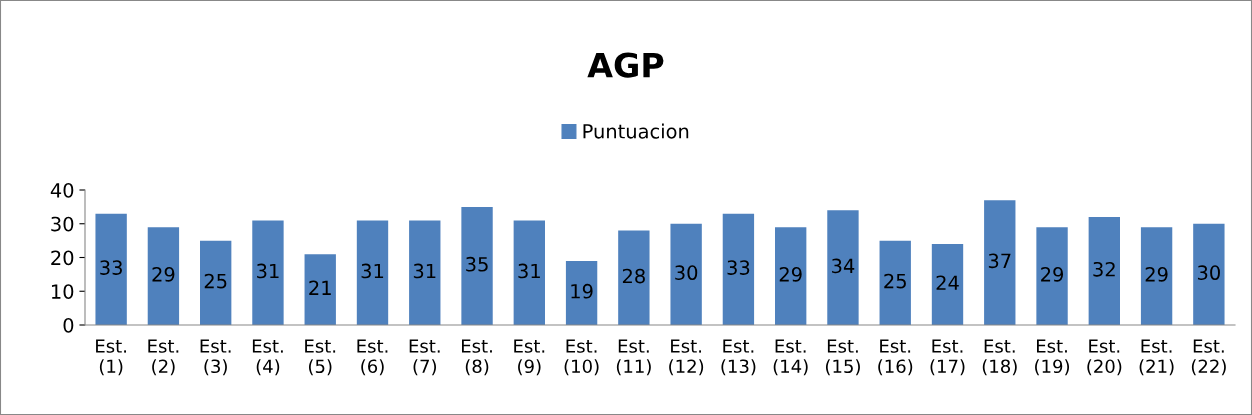 The width and height of the screenshot is (1252, 415). What do you see at coordinates (842, 357) in the screenshot?
I see `x-tick-label: Est. (15)` at bounding box center [842, 357].